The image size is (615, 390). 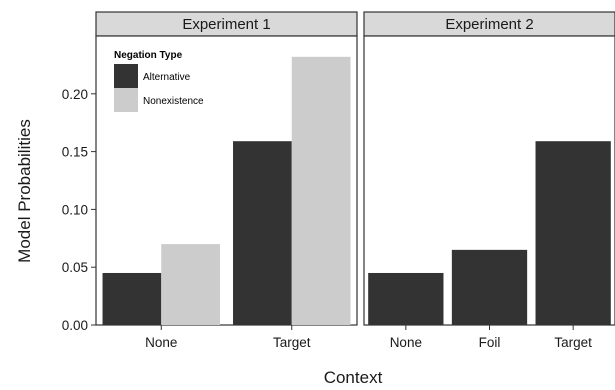 I want to click on legend-label-nonexistence: Nonexistence, so click(x=173, y=101).